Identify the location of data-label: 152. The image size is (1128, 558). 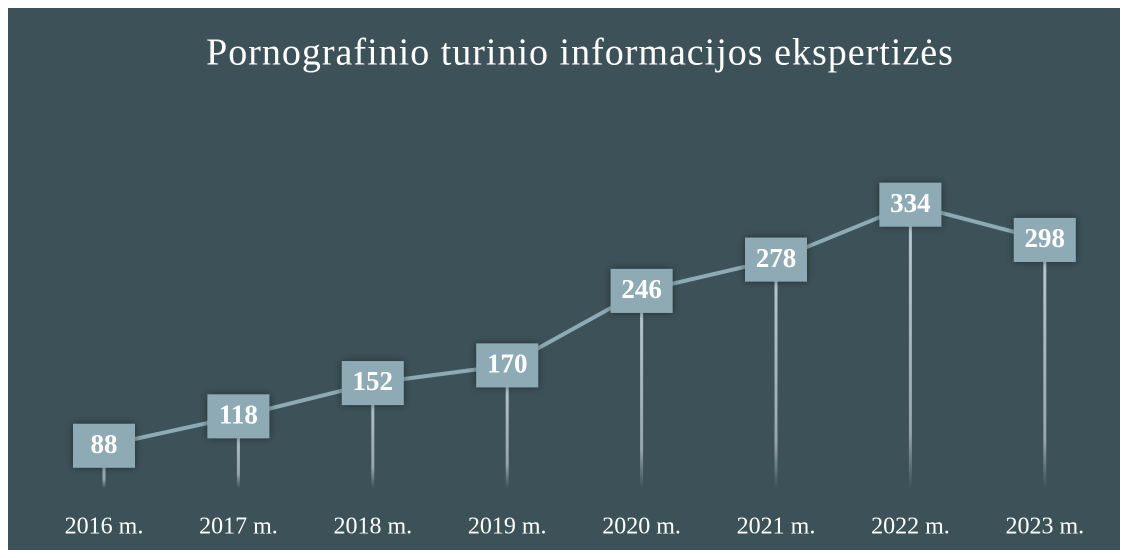
(373, 381).